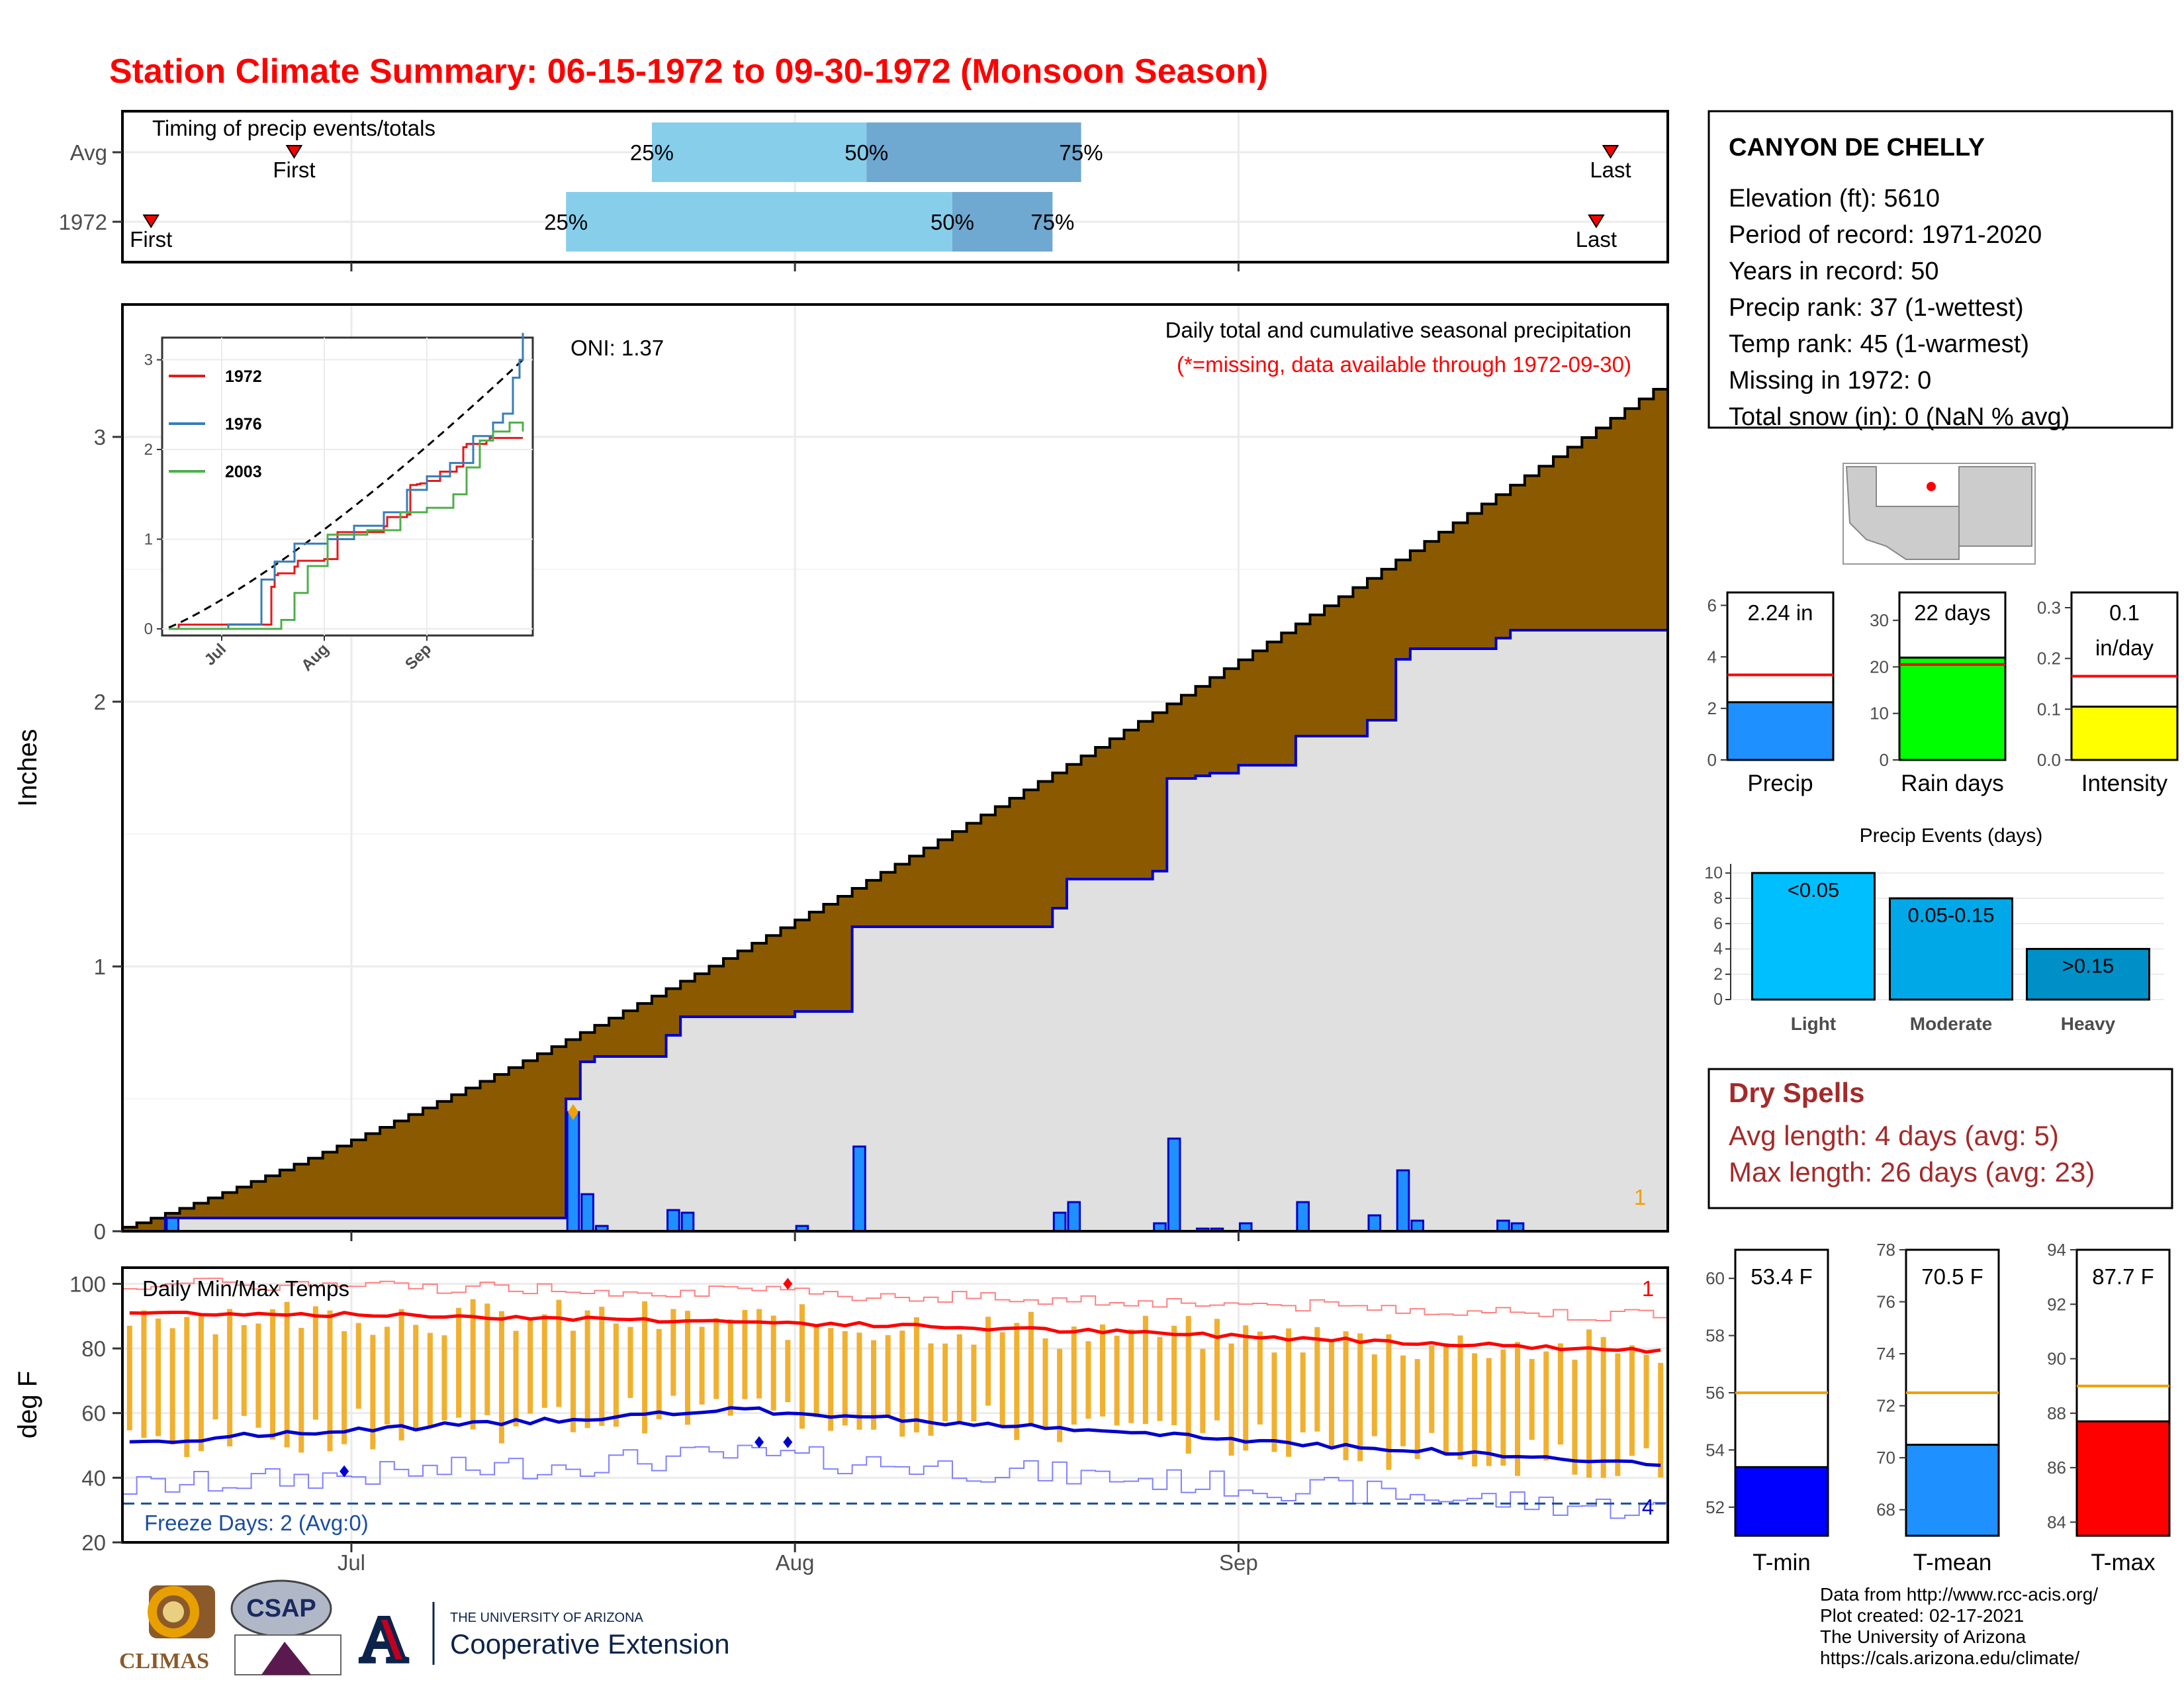 The height and width of the screenshot is (1688, 2184). I want to click on climas-logo-text: CLIMAS, so click(164, 1661).